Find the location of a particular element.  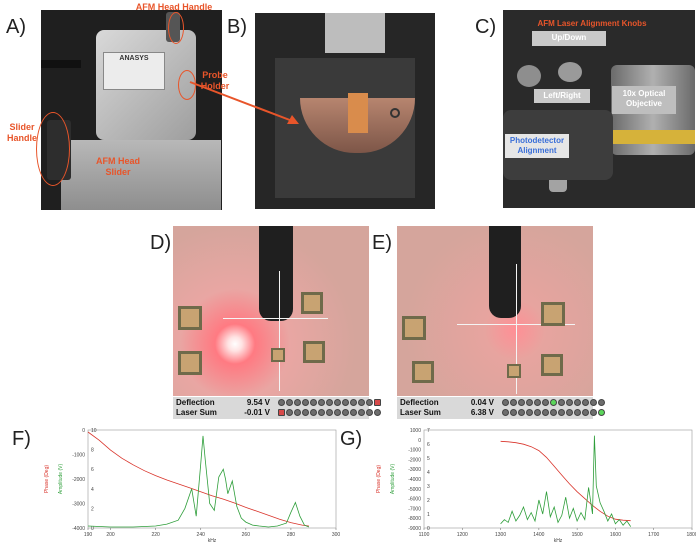

y-left-tick-label: -5000 is located at coordinates (414, 490).